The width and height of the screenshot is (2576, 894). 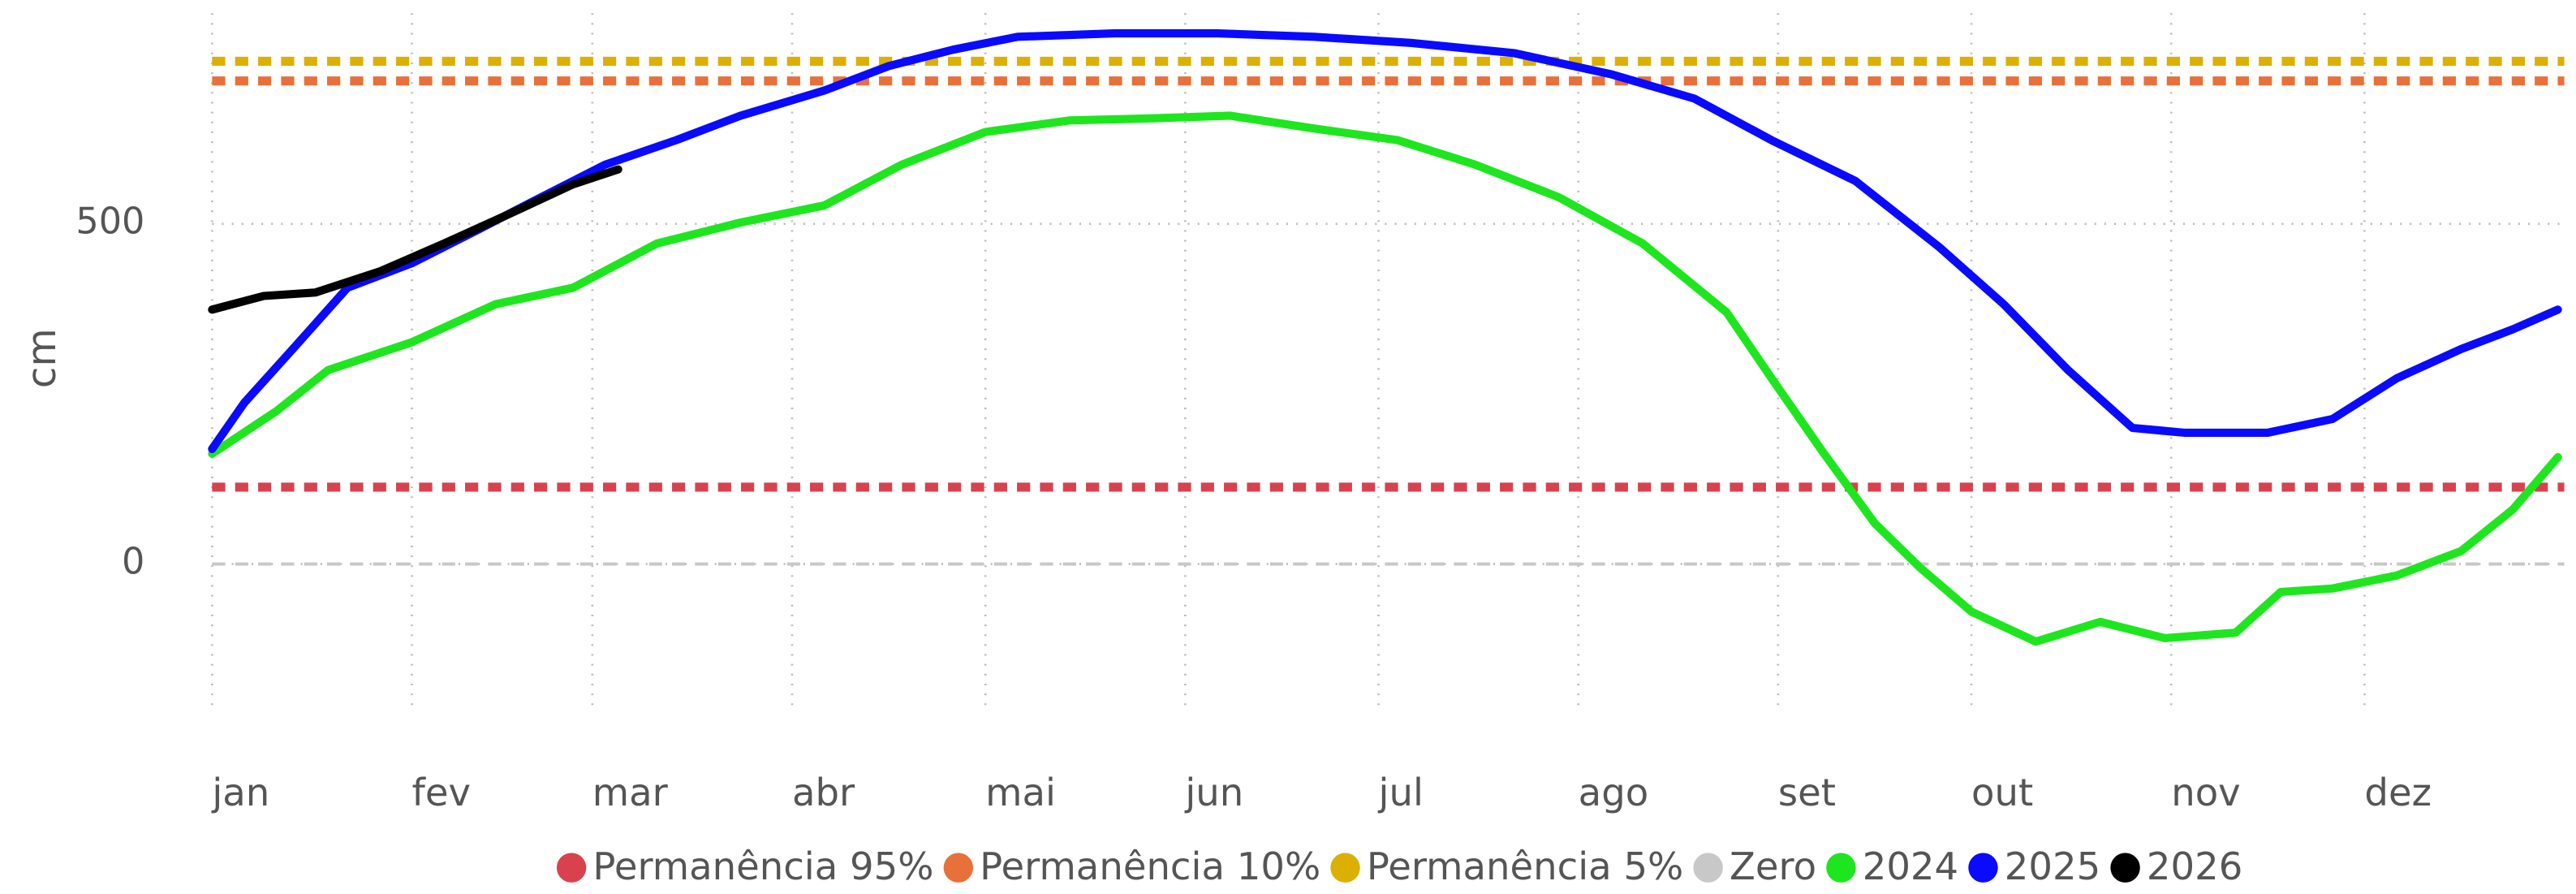 I want to click on legend-label: Permanência 95%, so click(x=763, y=866).